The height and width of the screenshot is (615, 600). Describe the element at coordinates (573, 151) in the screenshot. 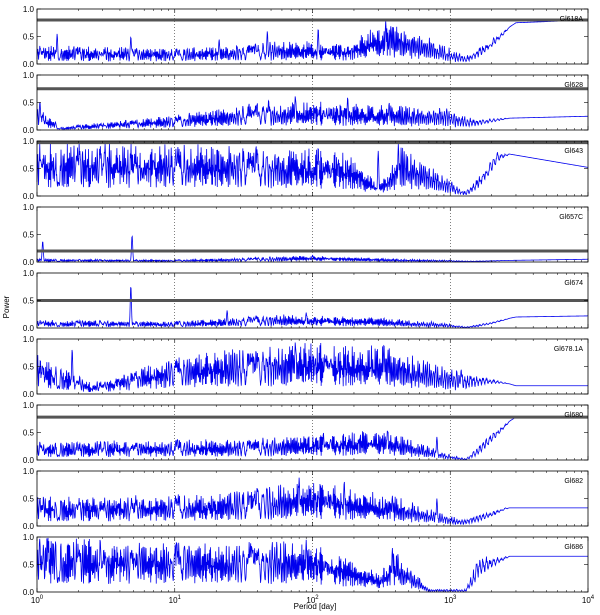

I see `panel-name-label: Gl643` at that location.